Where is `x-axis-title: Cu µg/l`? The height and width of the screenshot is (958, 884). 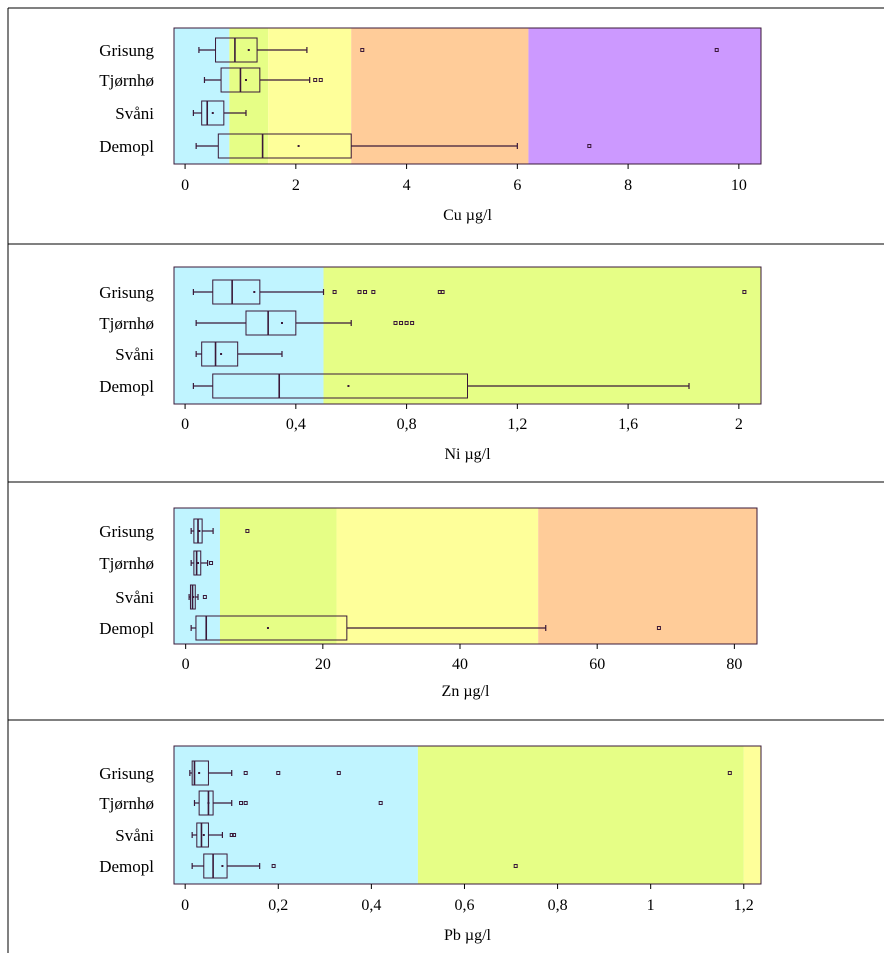
x-axis-title: Cu µg/l is located at coordinates (467, 215).